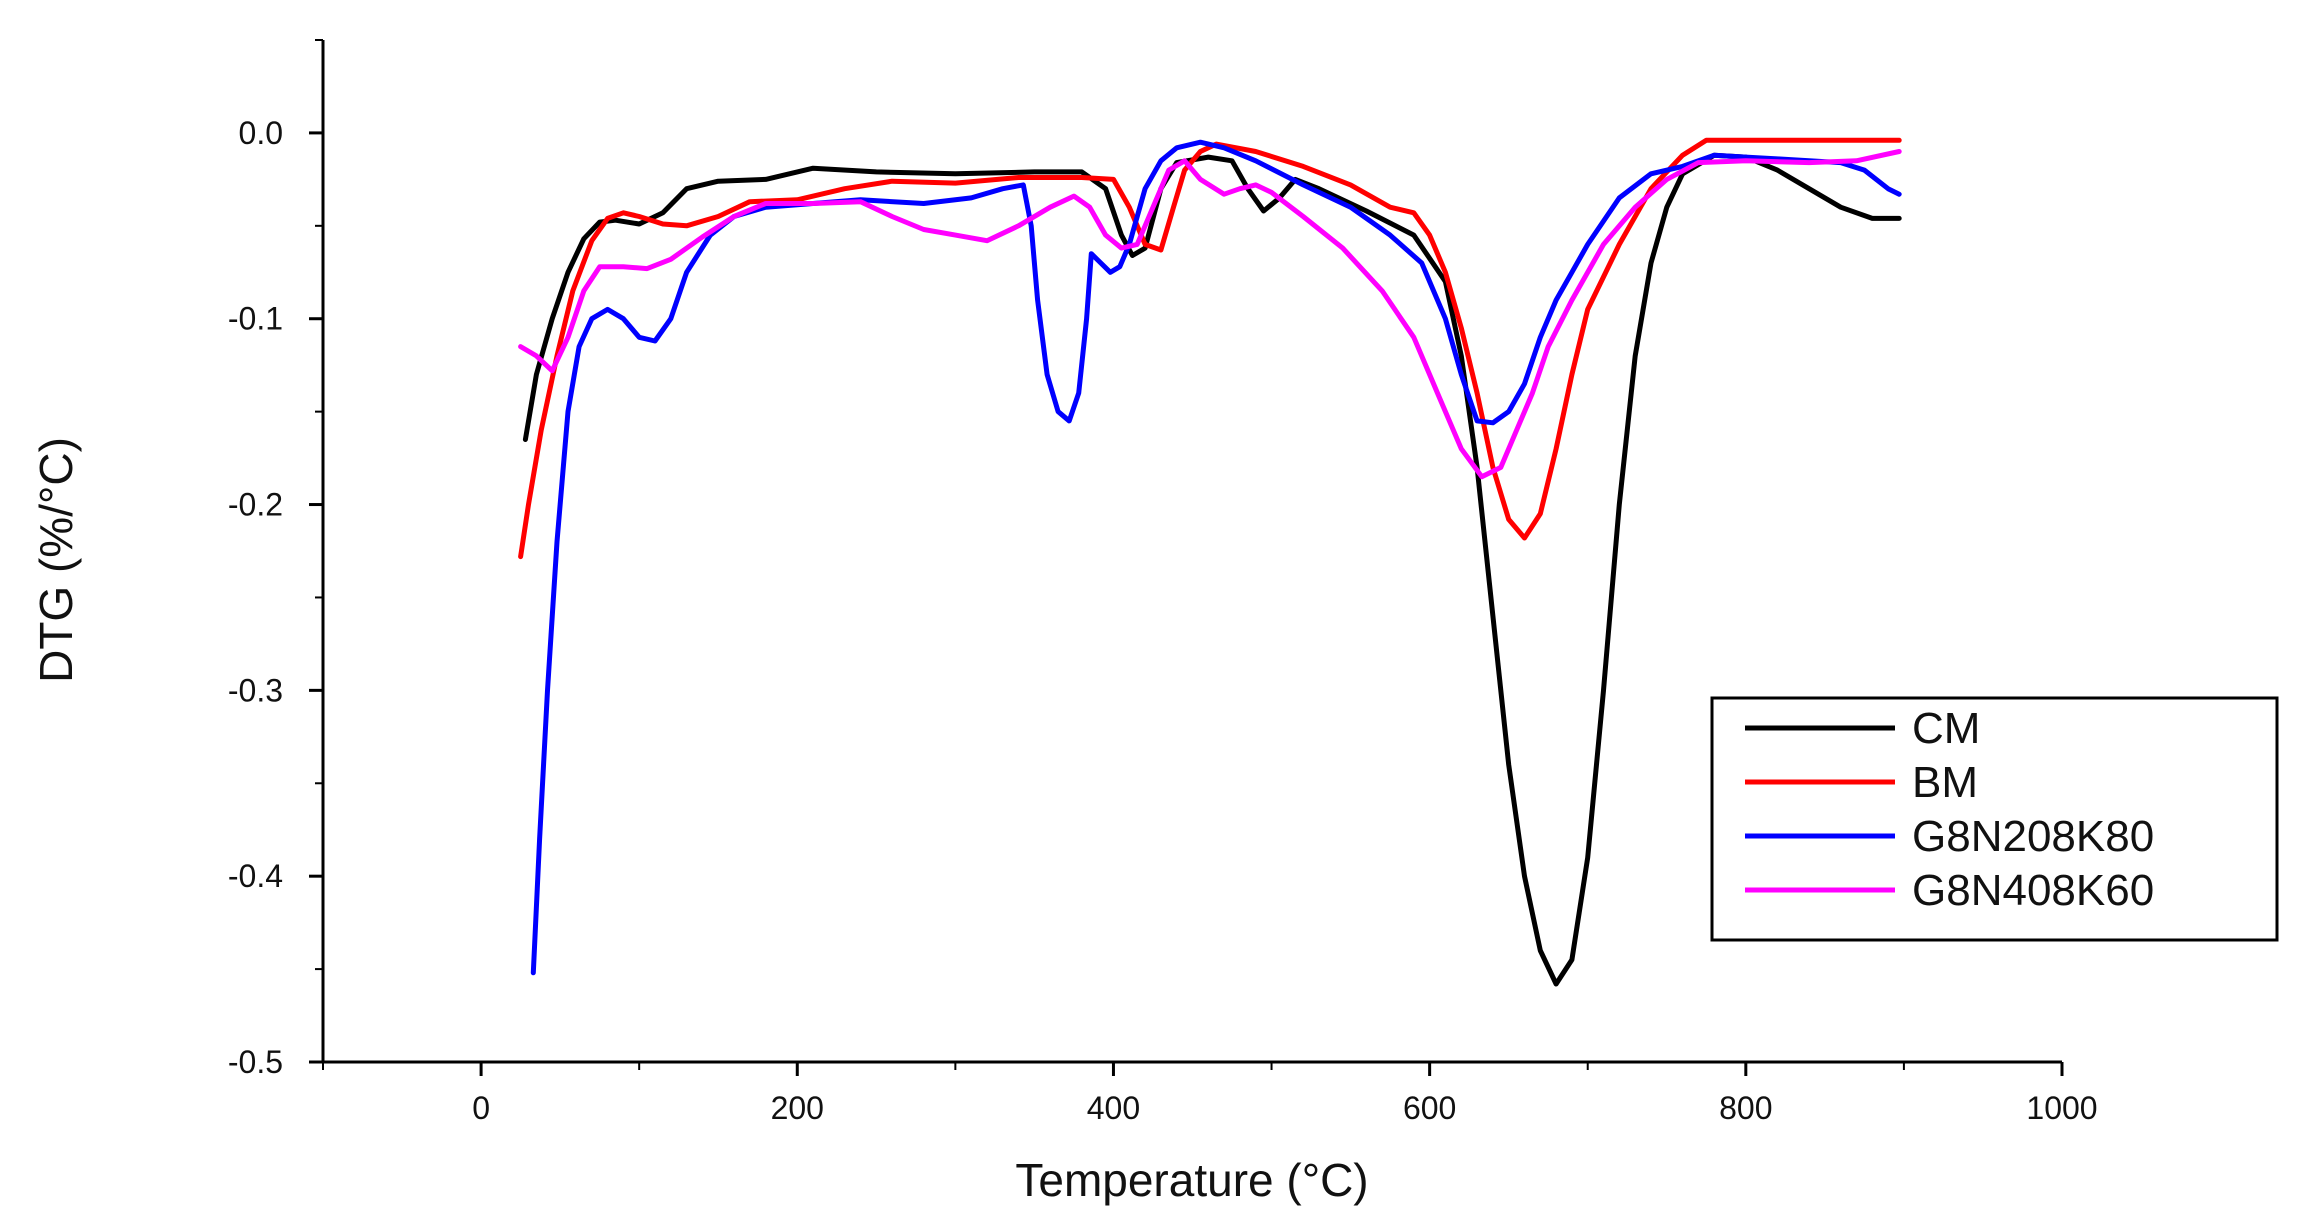  I want to click on legend-label: G8N208K80, so click(2033, 836).